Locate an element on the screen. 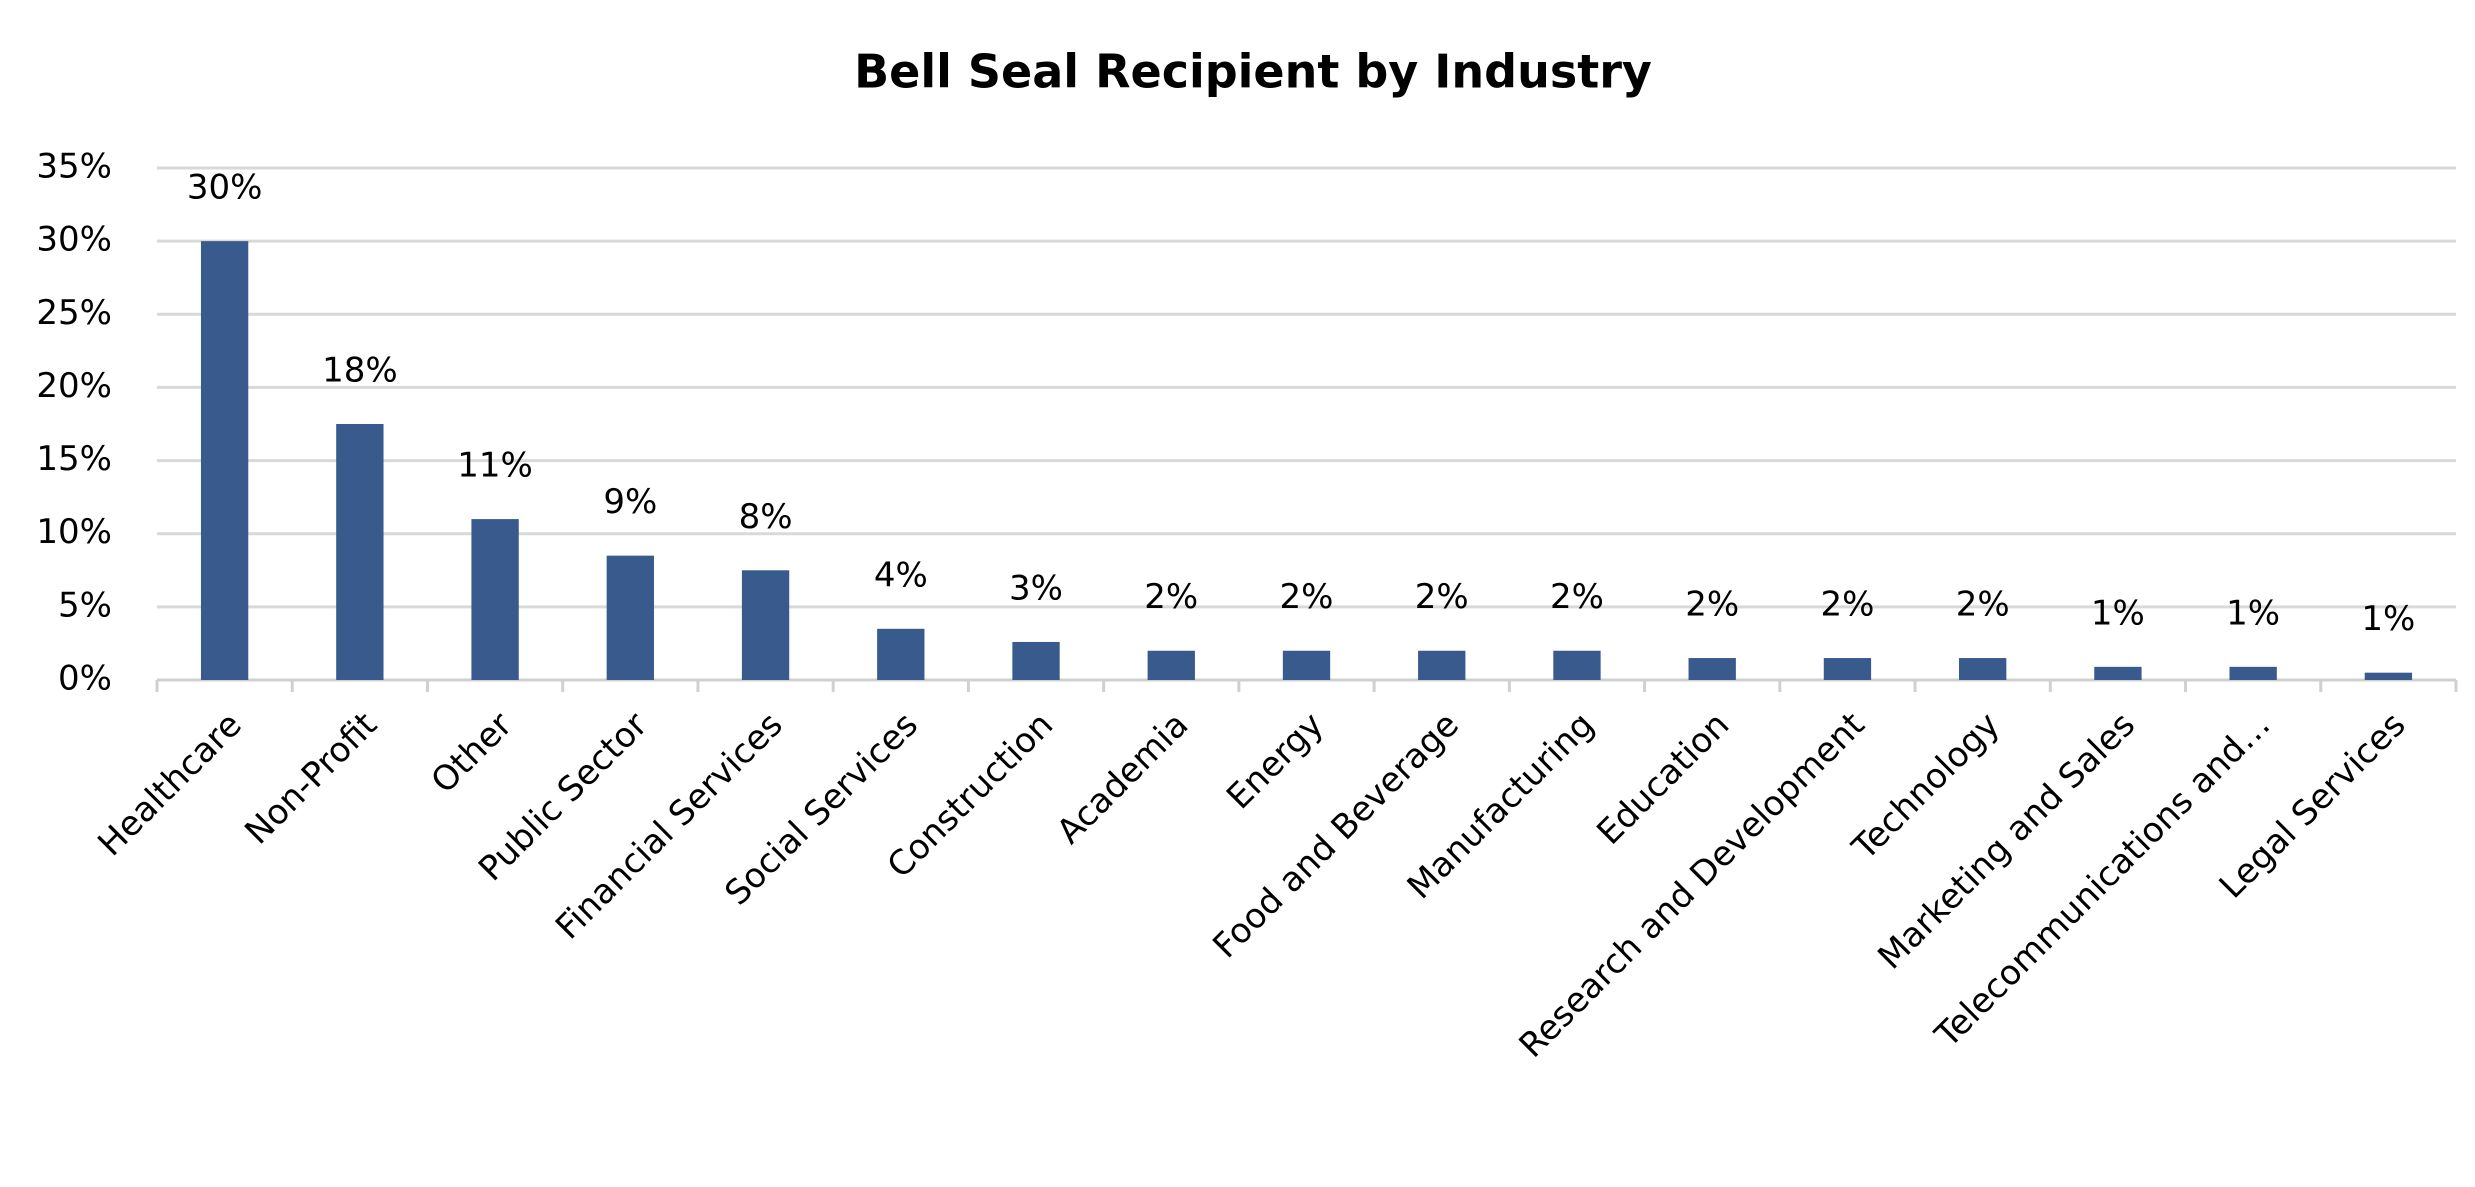 The image size is (2475, 1187). x-tick-label: Education is located at coordinates (1663, 779).